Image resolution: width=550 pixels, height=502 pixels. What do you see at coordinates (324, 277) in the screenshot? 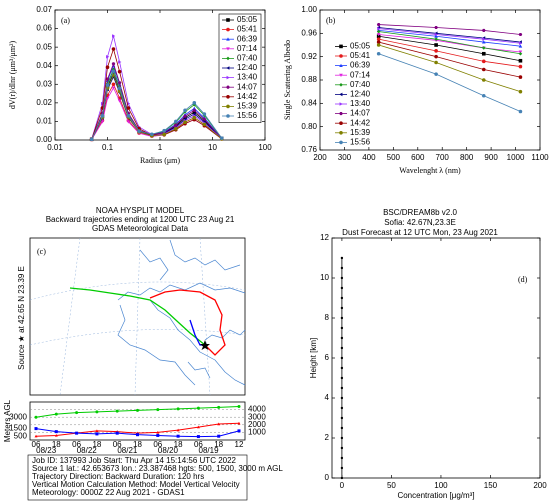
I see `y-tick-label: 10` at bounding box center [324, 277].